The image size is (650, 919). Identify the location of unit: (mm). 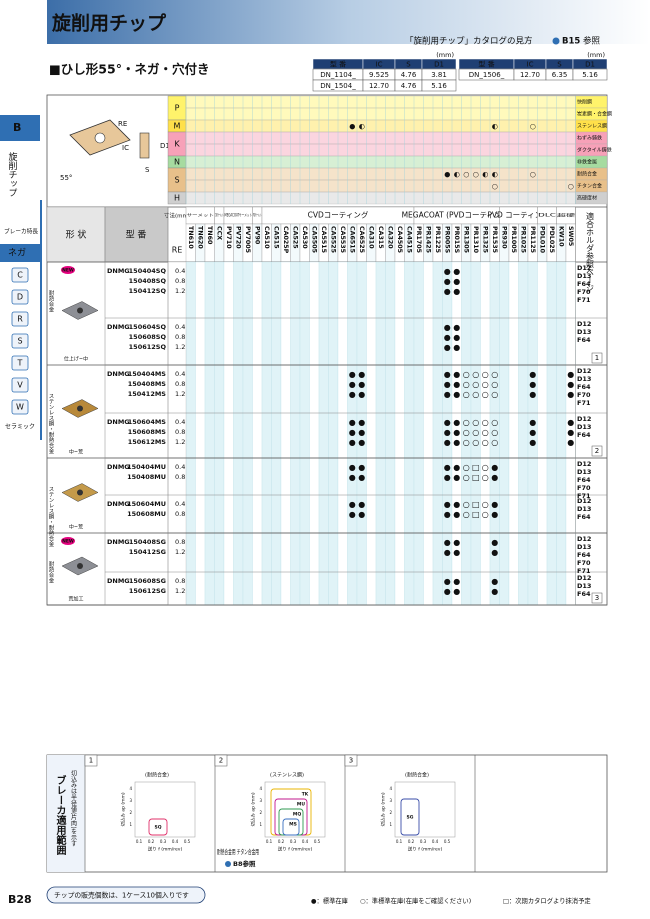
(445, 55).